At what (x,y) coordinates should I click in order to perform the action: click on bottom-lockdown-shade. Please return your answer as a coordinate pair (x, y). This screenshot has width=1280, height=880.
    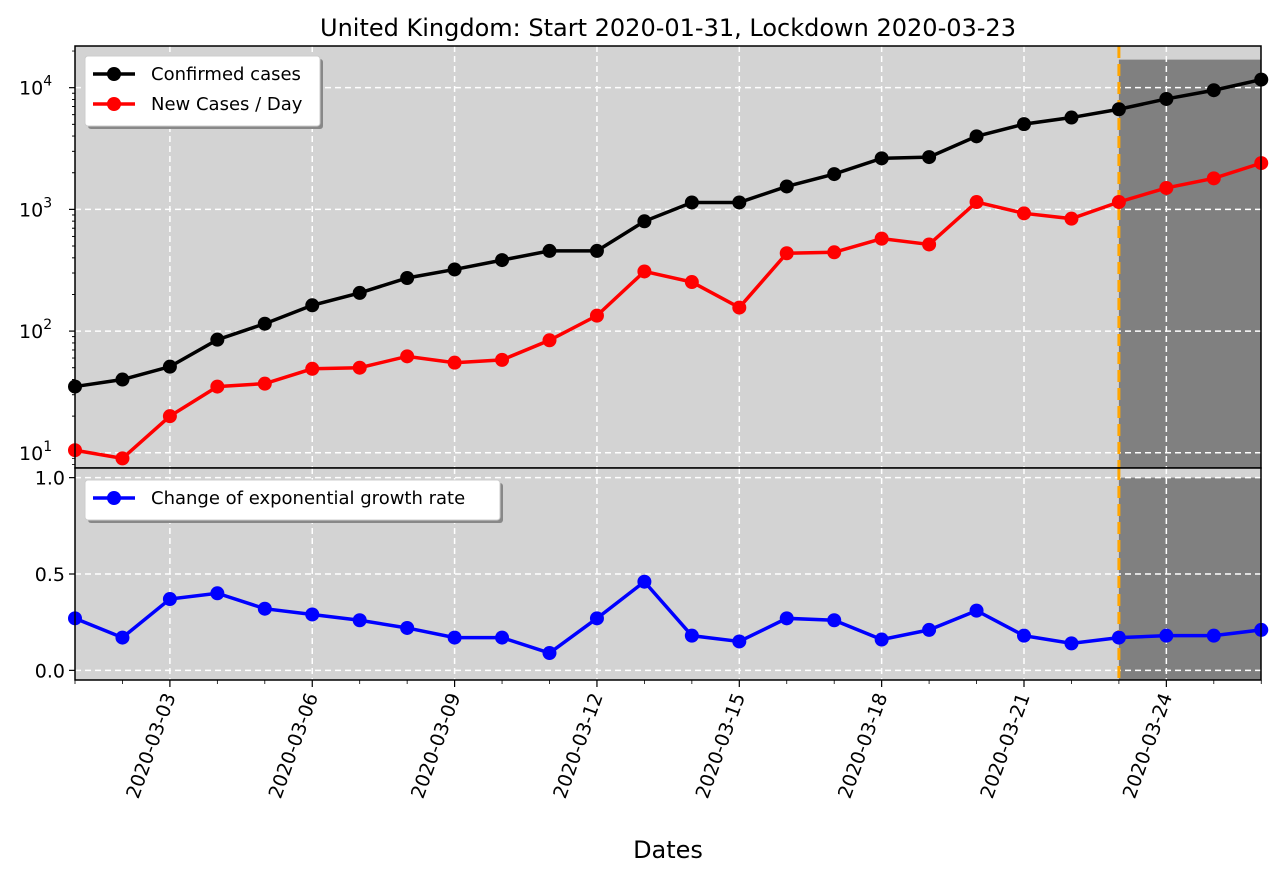
    Looking at the image, I should click on (1189, 578).